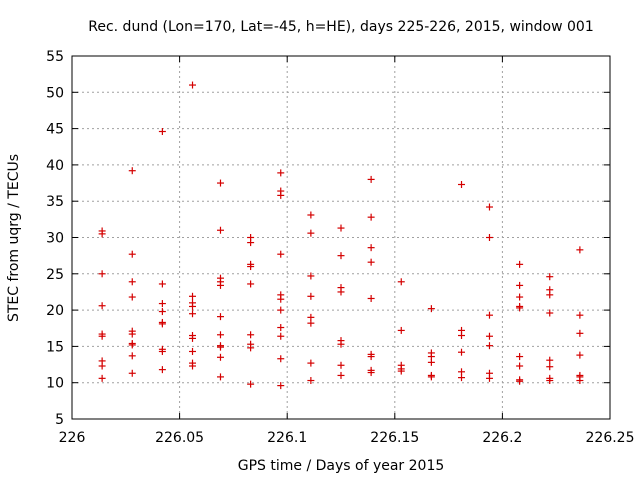 This screenshot has height=480, width=640. What do you see at coordinates (55, 311) in the screenshot?
I see `y-tick-label: 20` at bounding box center [55, 311].